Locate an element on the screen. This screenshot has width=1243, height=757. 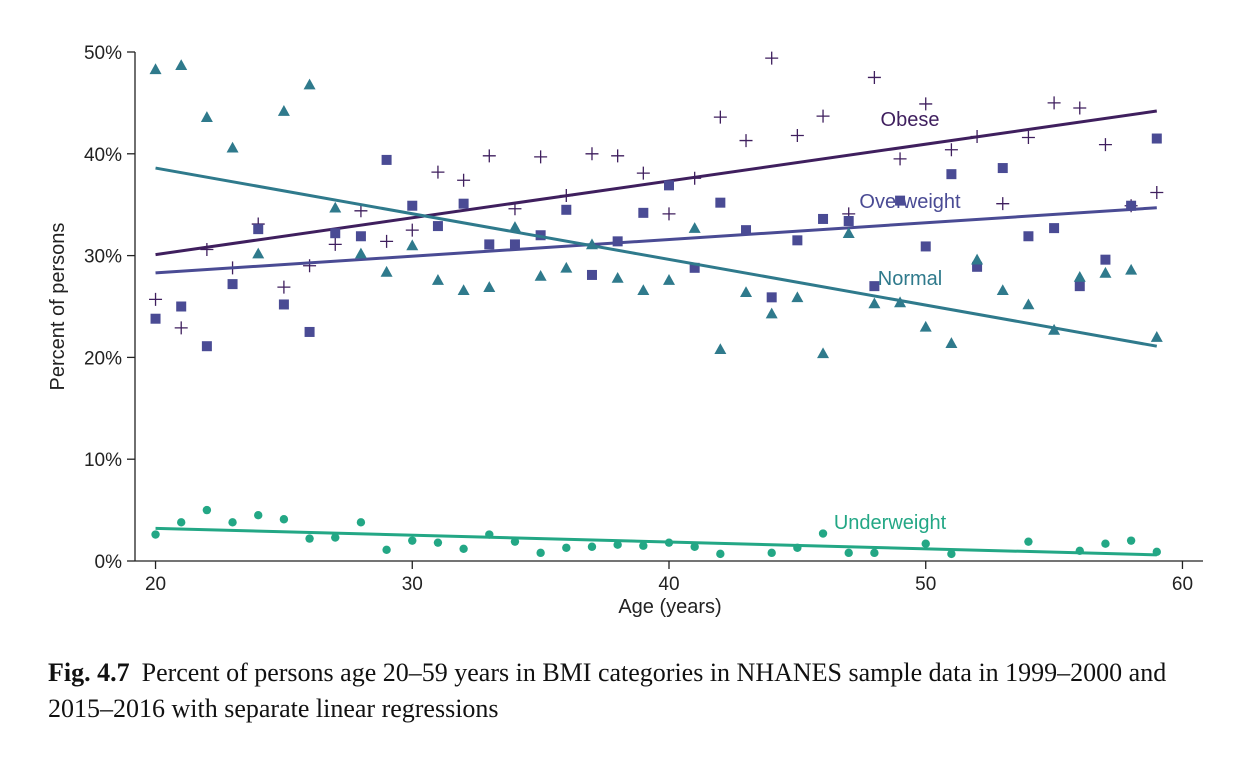
y-axis-title: Percent of persons is located at coordinates (58, 307).